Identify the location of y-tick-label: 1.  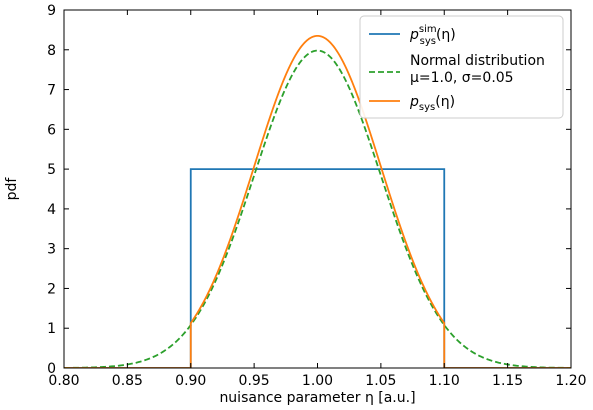
(51, 329).